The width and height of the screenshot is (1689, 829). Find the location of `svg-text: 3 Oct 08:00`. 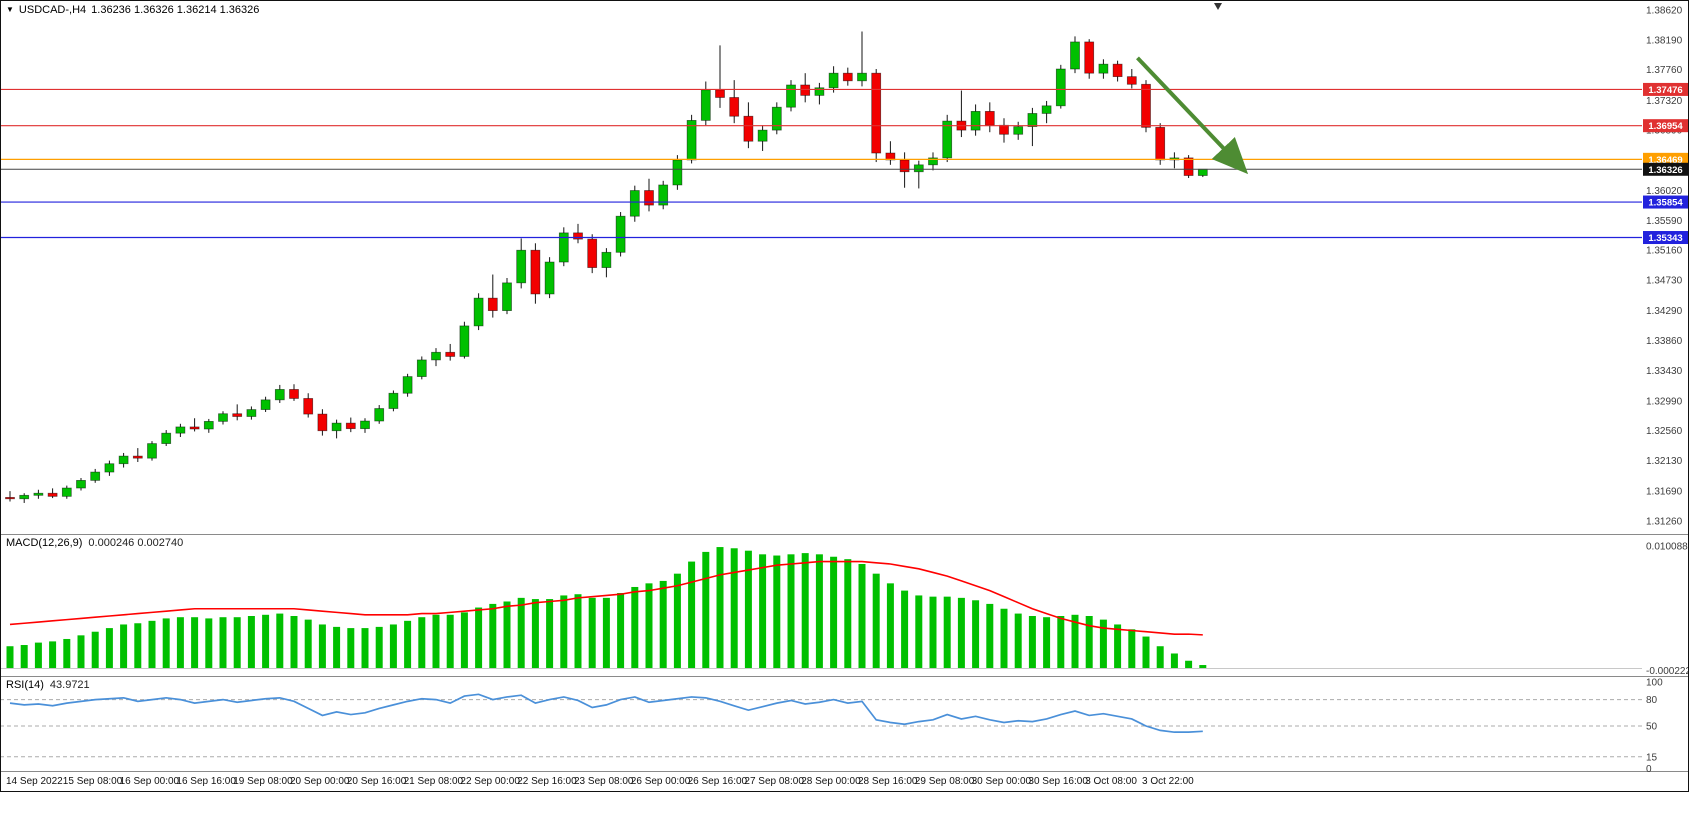

svg-text: 3 Oct 08:00 is located at coordinates (1111, 781).